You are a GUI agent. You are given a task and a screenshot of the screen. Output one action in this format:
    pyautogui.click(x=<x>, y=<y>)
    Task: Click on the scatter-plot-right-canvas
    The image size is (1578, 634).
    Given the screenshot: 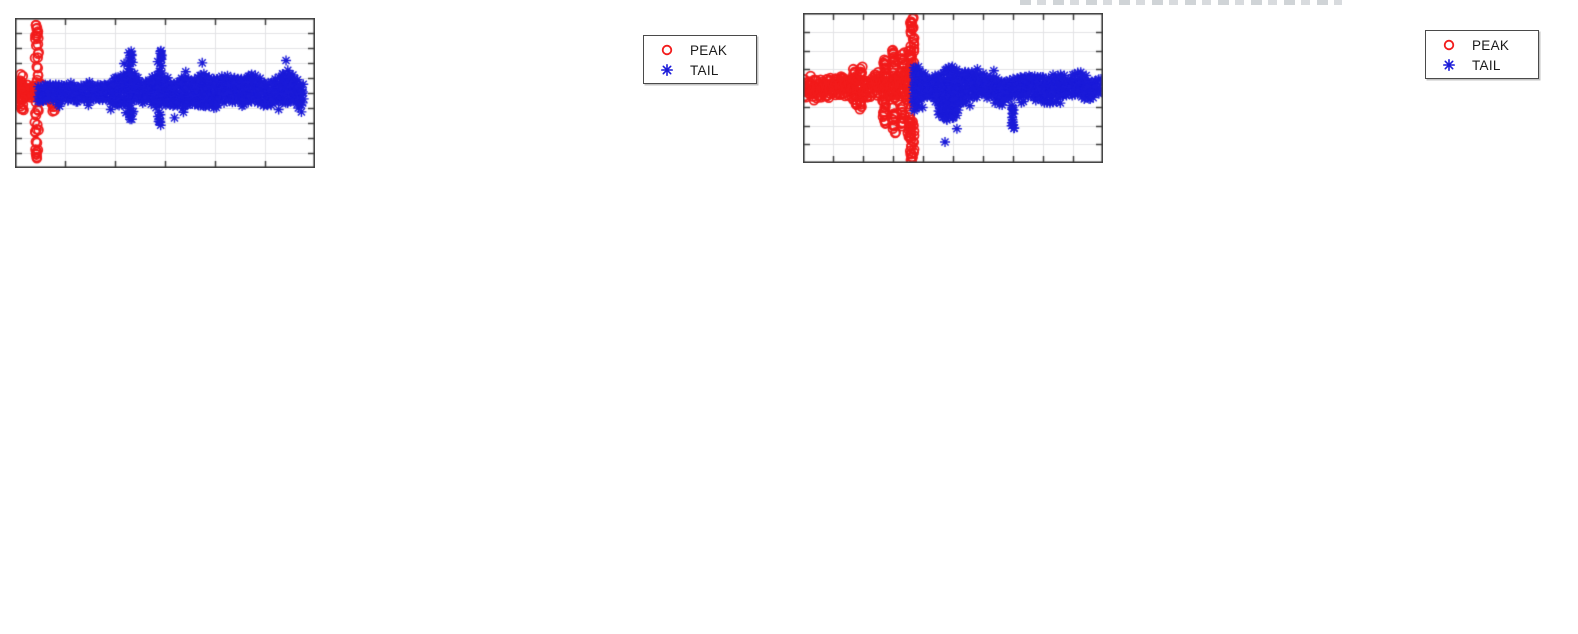 What is the action you would take?
    pyautogui.click(x=953, y=88)
    